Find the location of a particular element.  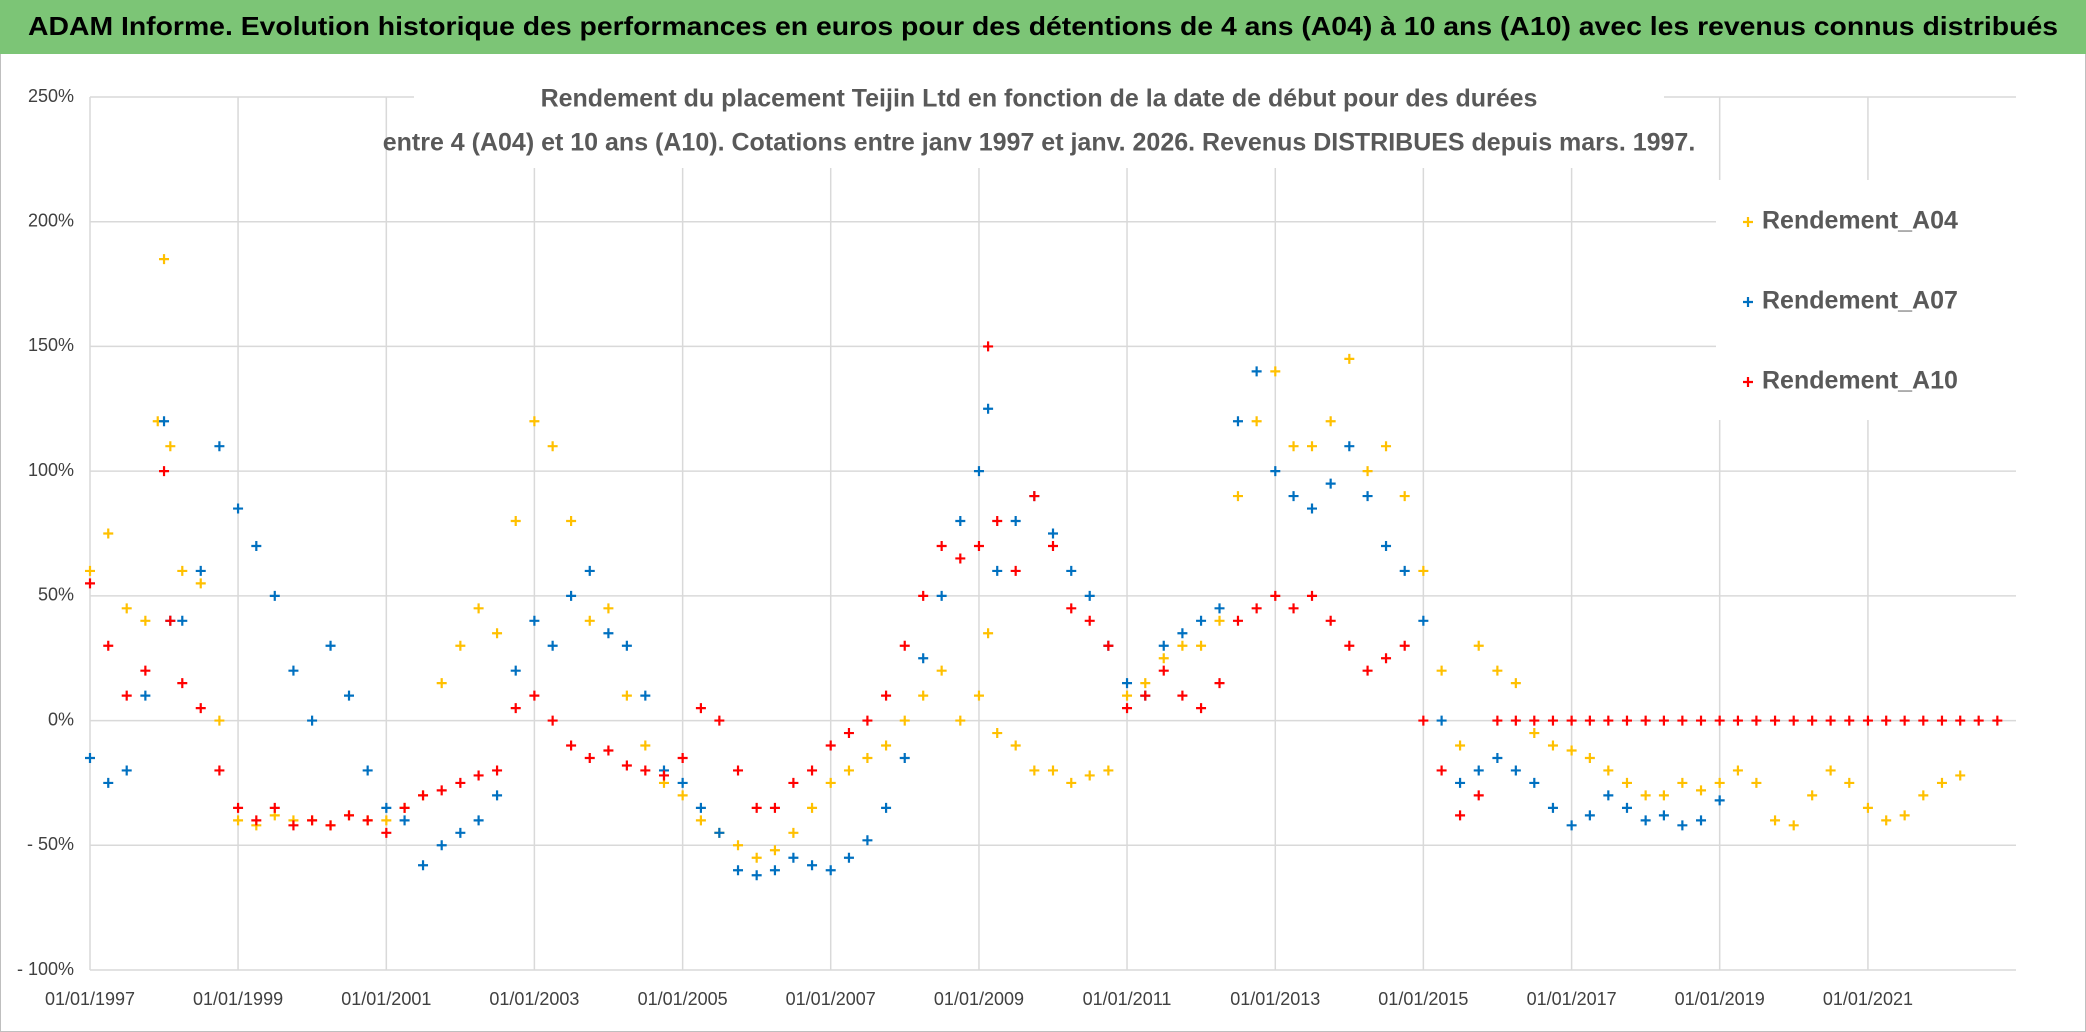

y-tick-label: 250% is located at coordinates (51, 96).